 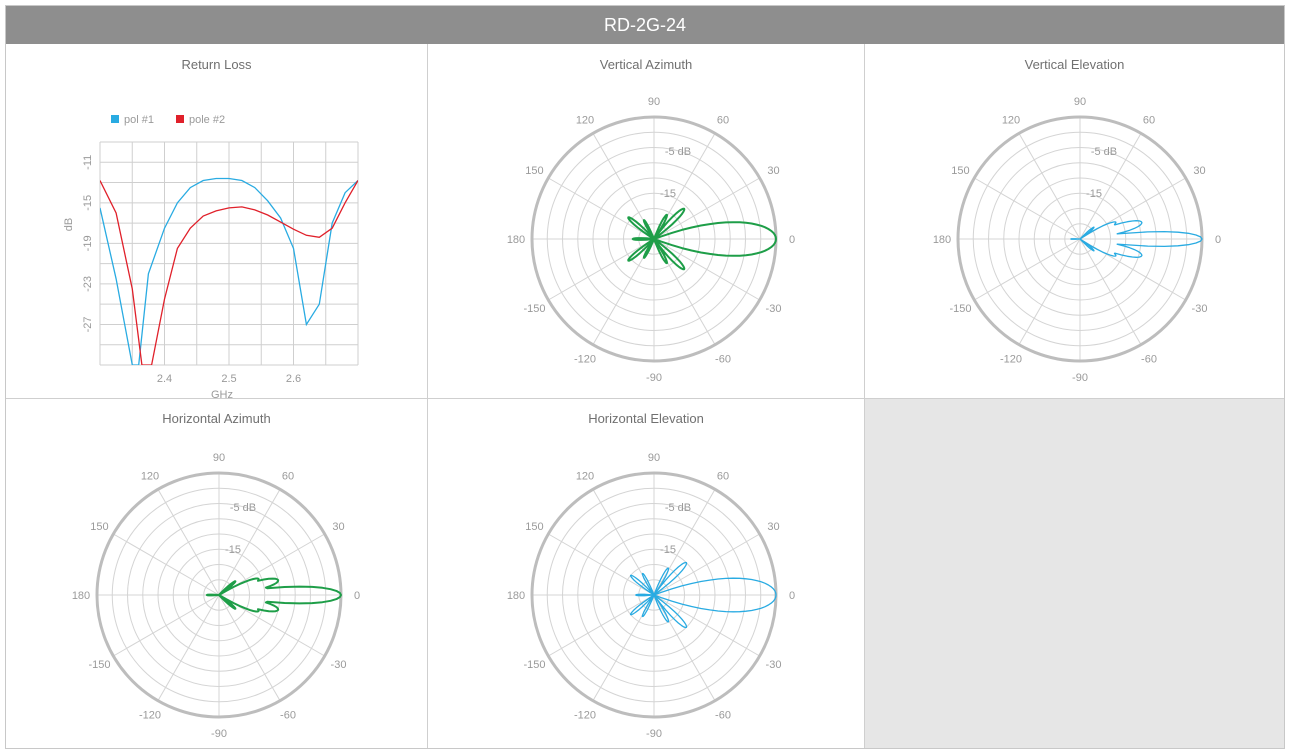 I want to click on chart-title: Return Loss, so click(x=216, y=64).